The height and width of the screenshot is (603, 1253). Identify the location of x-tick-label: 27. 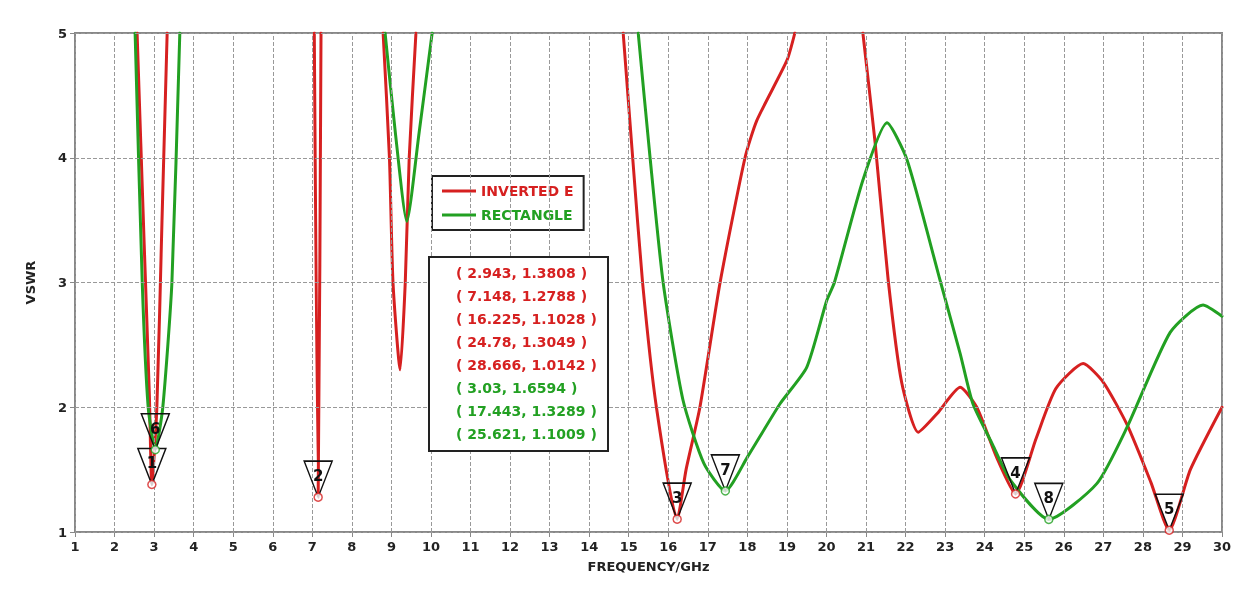
(1103, 546).